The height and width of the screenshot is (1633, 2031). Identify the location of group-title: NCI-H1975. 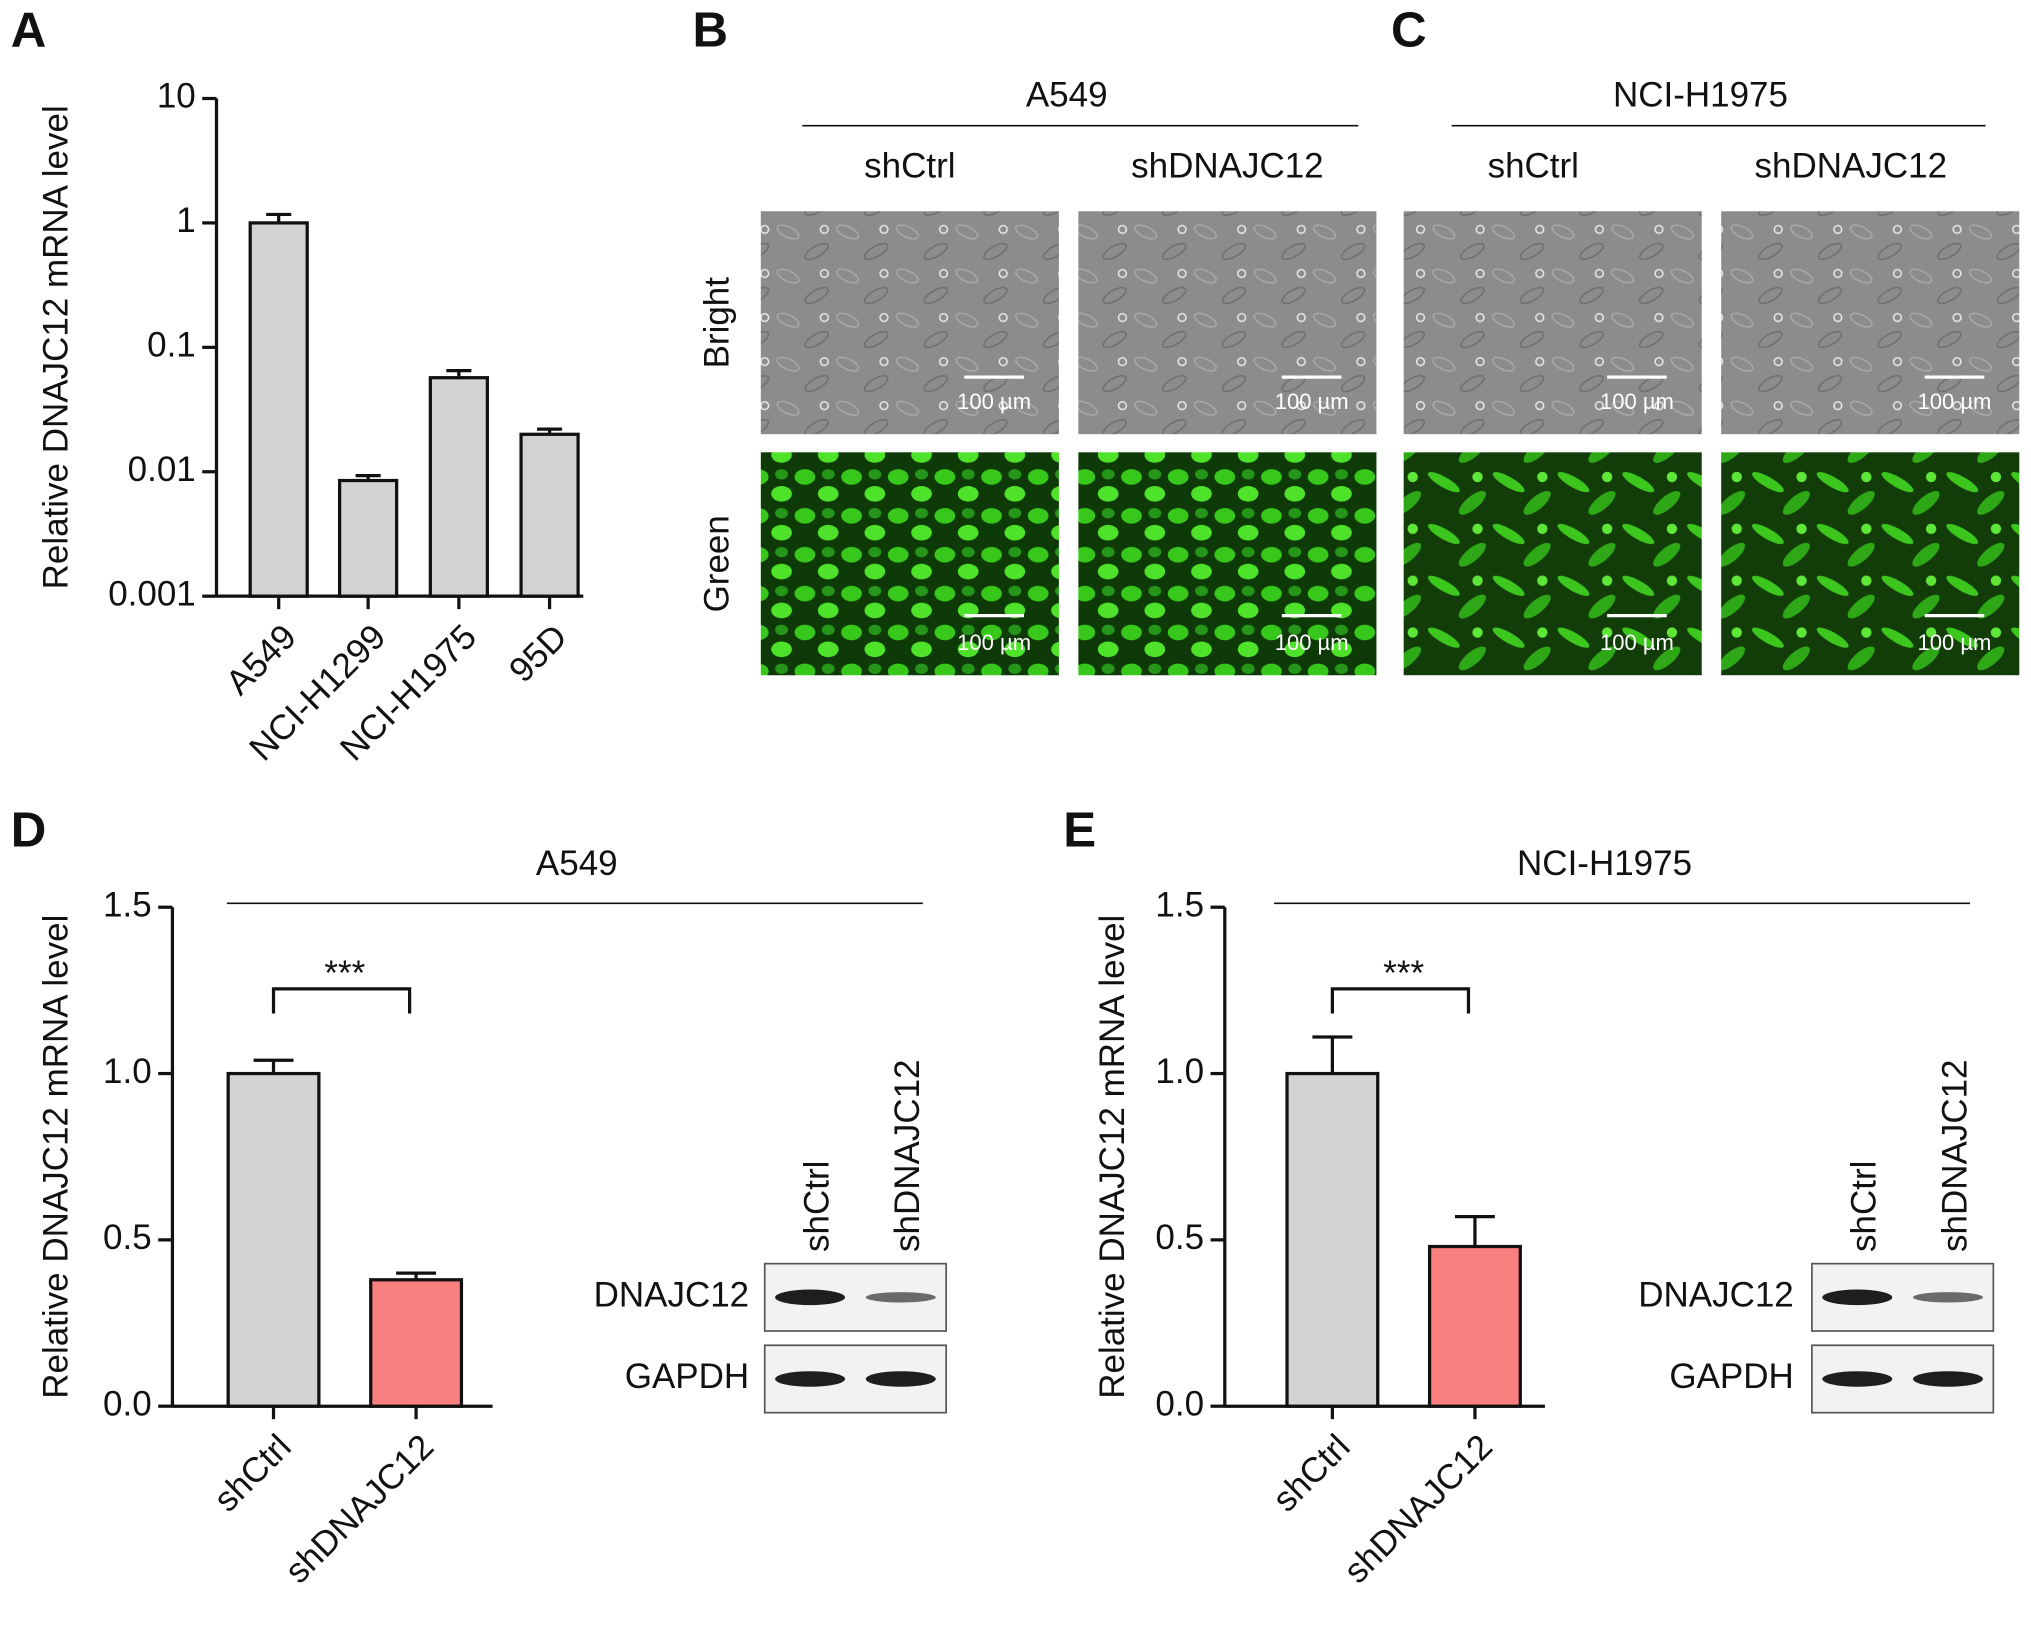
(1700, 94).